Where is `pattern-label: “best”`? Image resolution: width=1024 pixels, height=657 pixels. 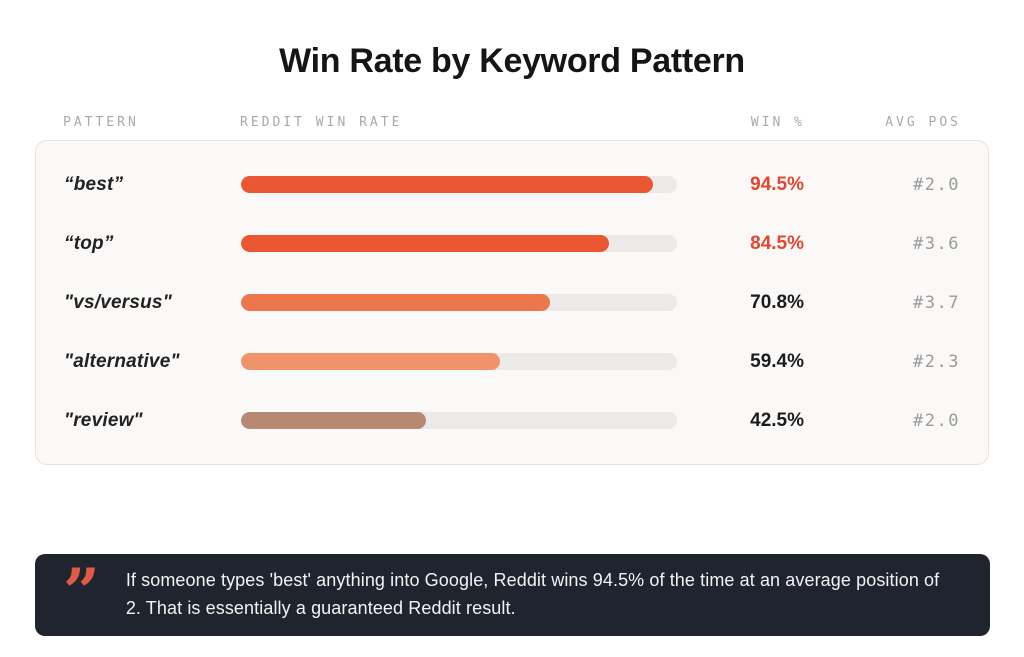
pattern-label: “best” is located at coordinates (94, 184).